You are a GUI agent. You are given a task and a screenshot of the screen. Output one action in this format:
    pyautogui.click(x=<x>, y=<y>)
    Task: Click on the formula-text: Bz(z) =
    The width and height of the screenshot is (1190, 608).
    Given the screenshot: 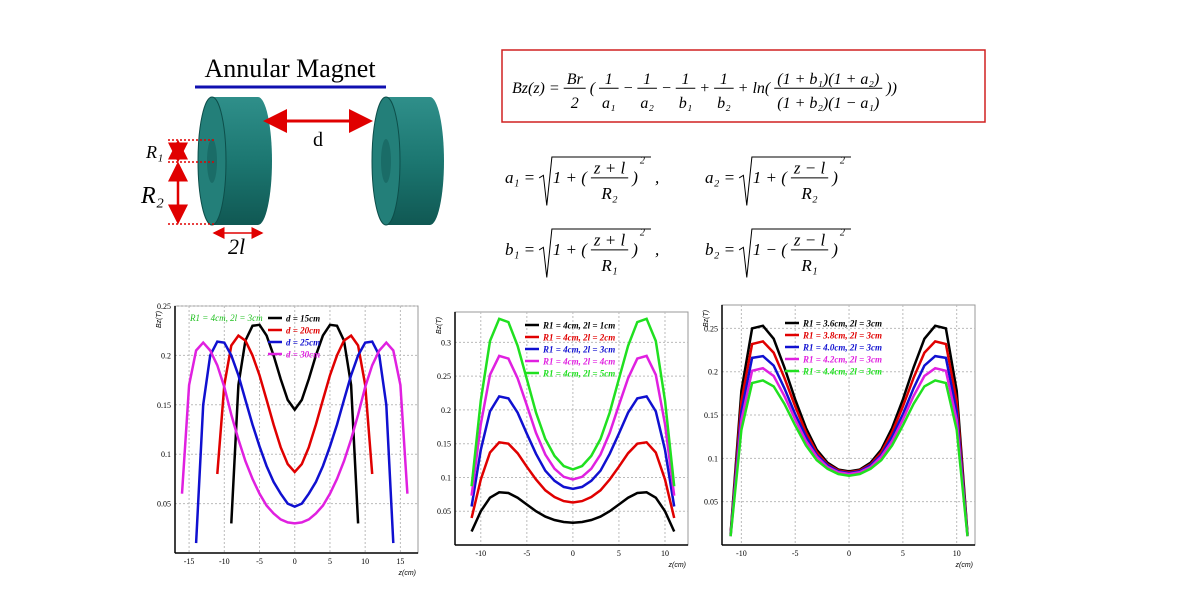 What is the action you would take?
    pyautogui.click(x=536, y=88)
    